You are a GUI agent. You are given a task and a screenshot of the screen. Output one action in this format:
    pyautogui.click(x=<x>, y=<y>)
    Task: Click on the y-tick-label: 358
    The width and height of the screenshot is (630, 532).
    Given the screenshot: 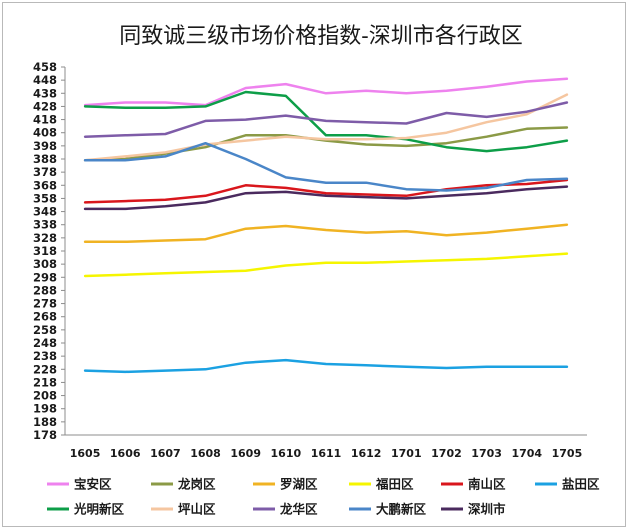 What is the action you would take?
    pyautogui.click(x=45, y=198)
    